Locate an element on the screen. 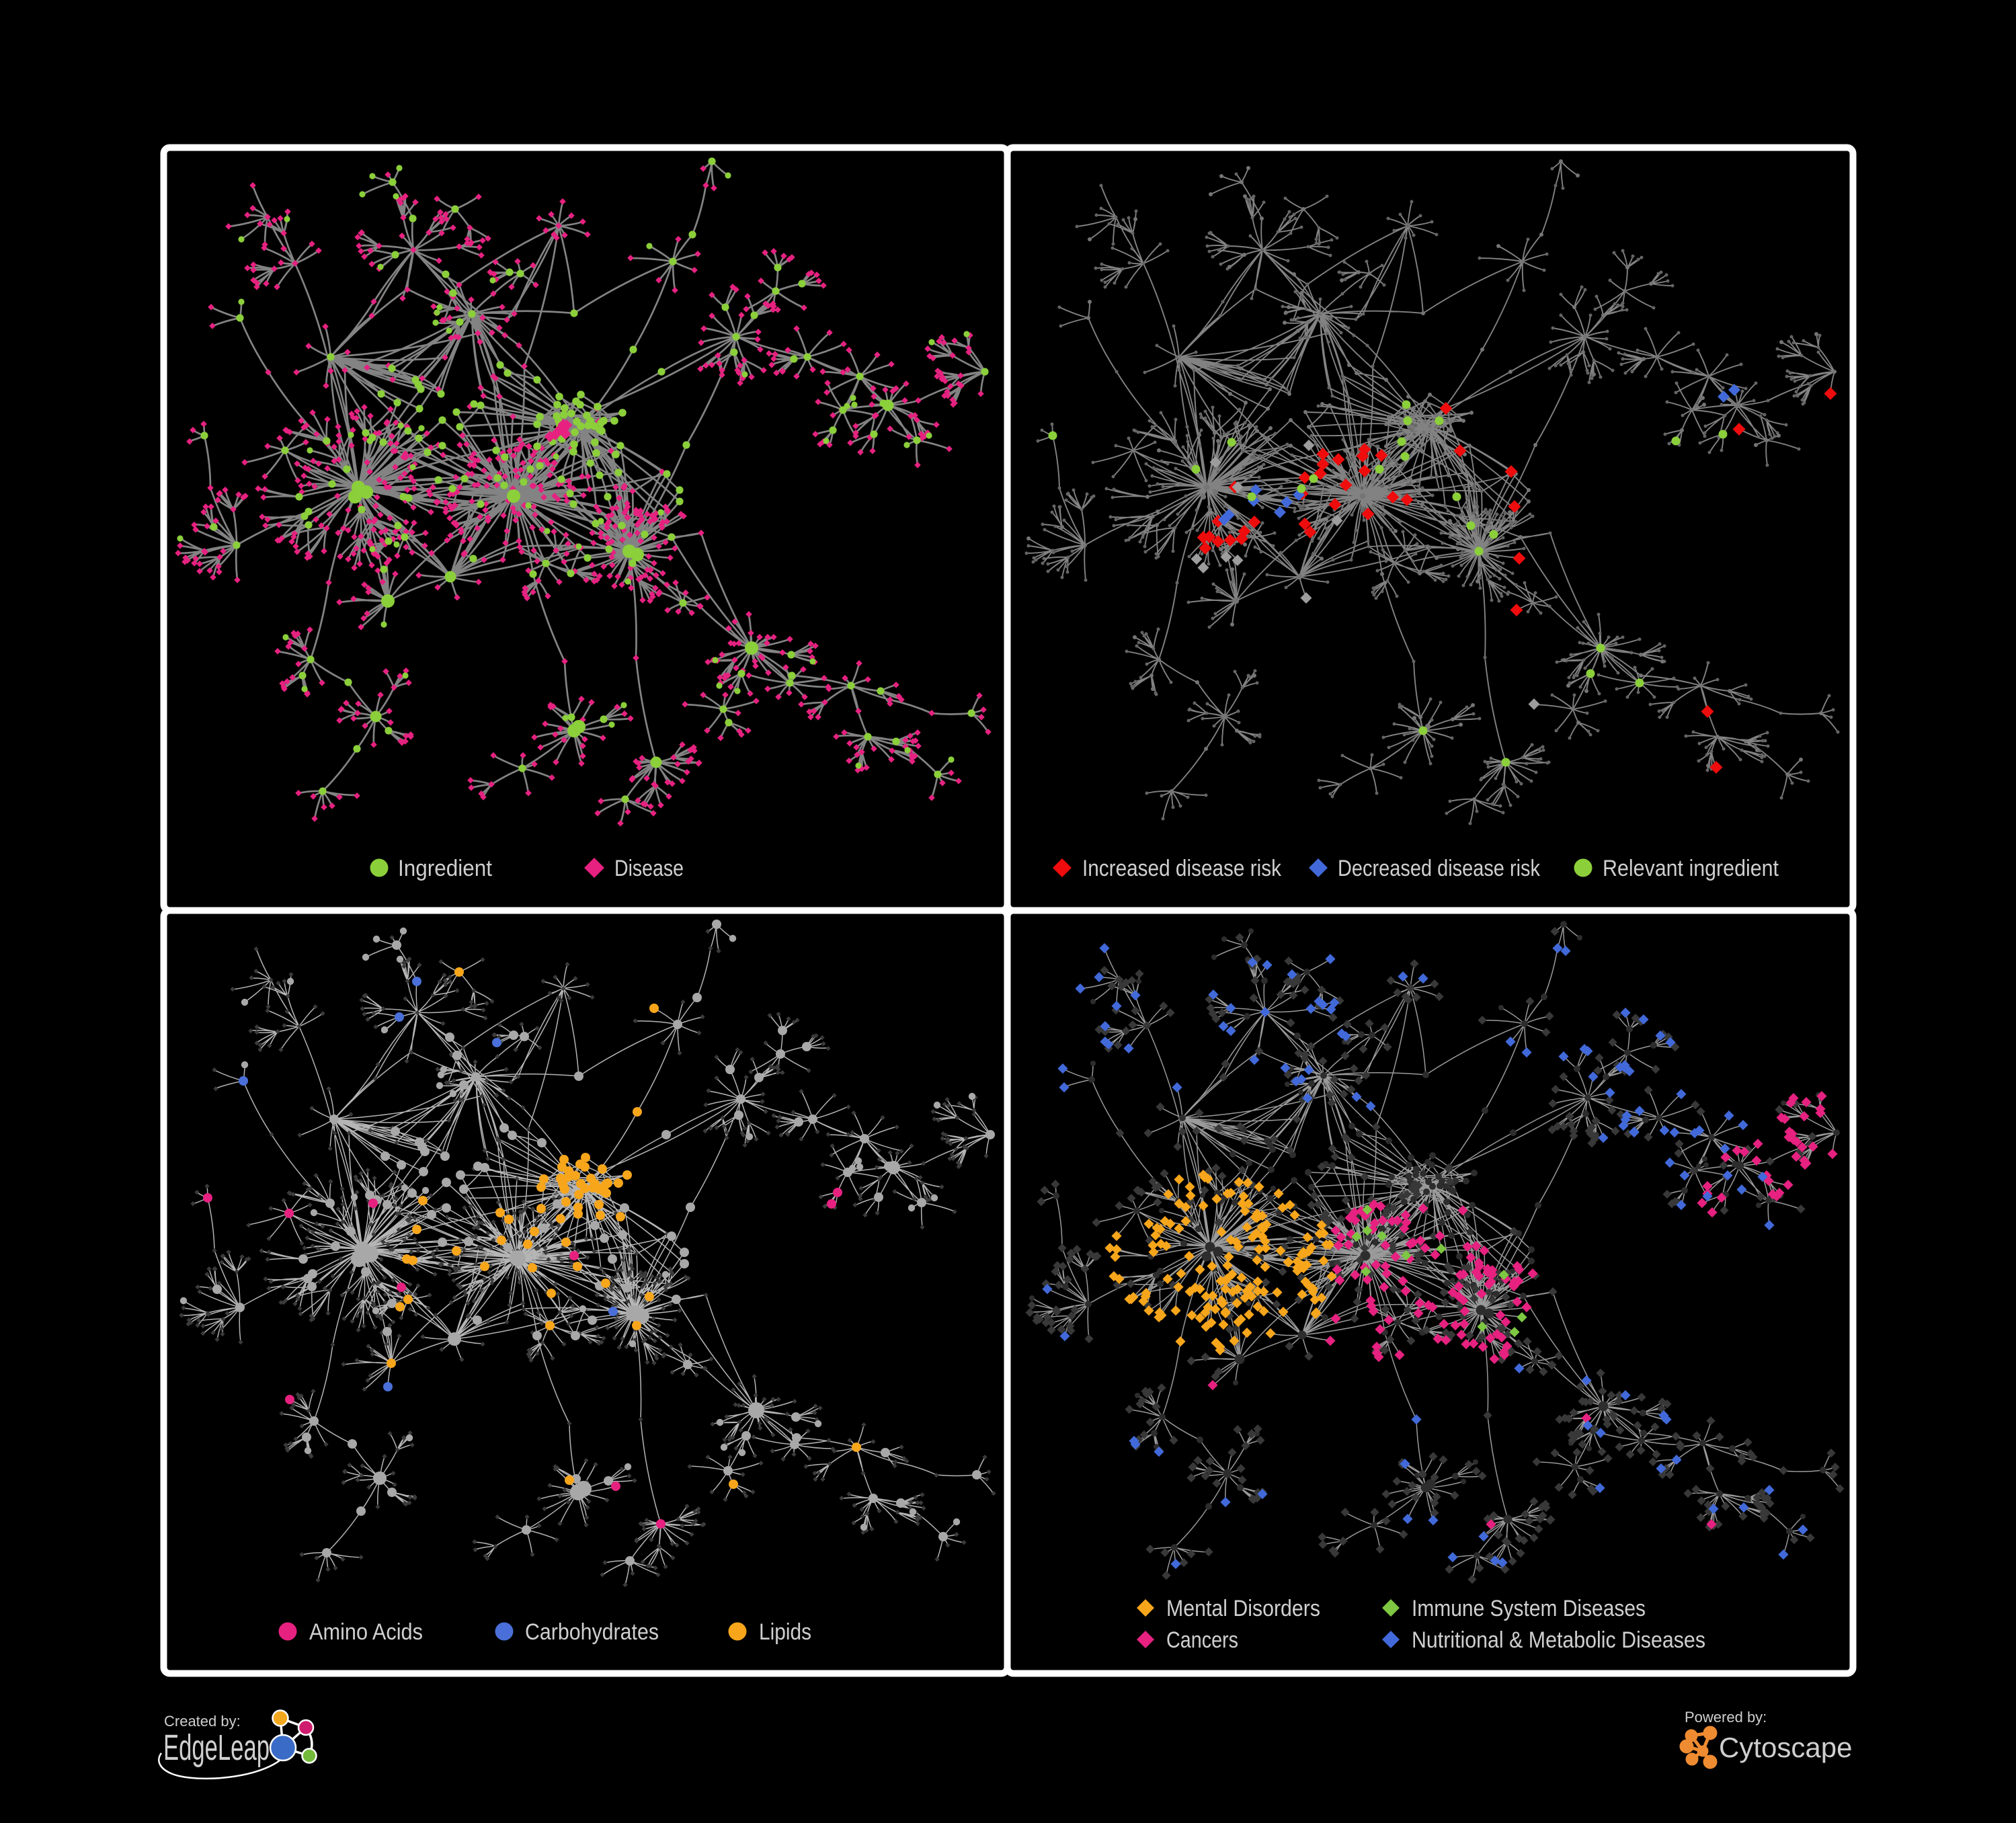 The width and height of the screenshot is (2016, 1823). svg-text: Lipids is located at coordinates (785, 1632).